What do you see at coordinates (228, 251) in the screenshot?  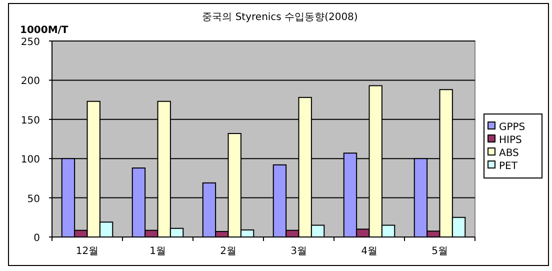 I see `x-tick-label: 2월` at bounding box center [228, 251].